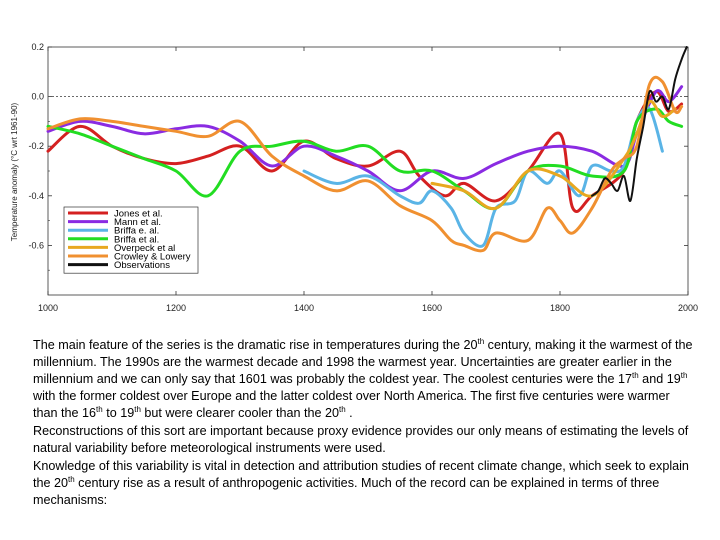 The height and width of the screenshot is (540, 720). Describe the element at coordinates (432, 308) in the screenshot. I see `x-tick-label: 1600` at that location.